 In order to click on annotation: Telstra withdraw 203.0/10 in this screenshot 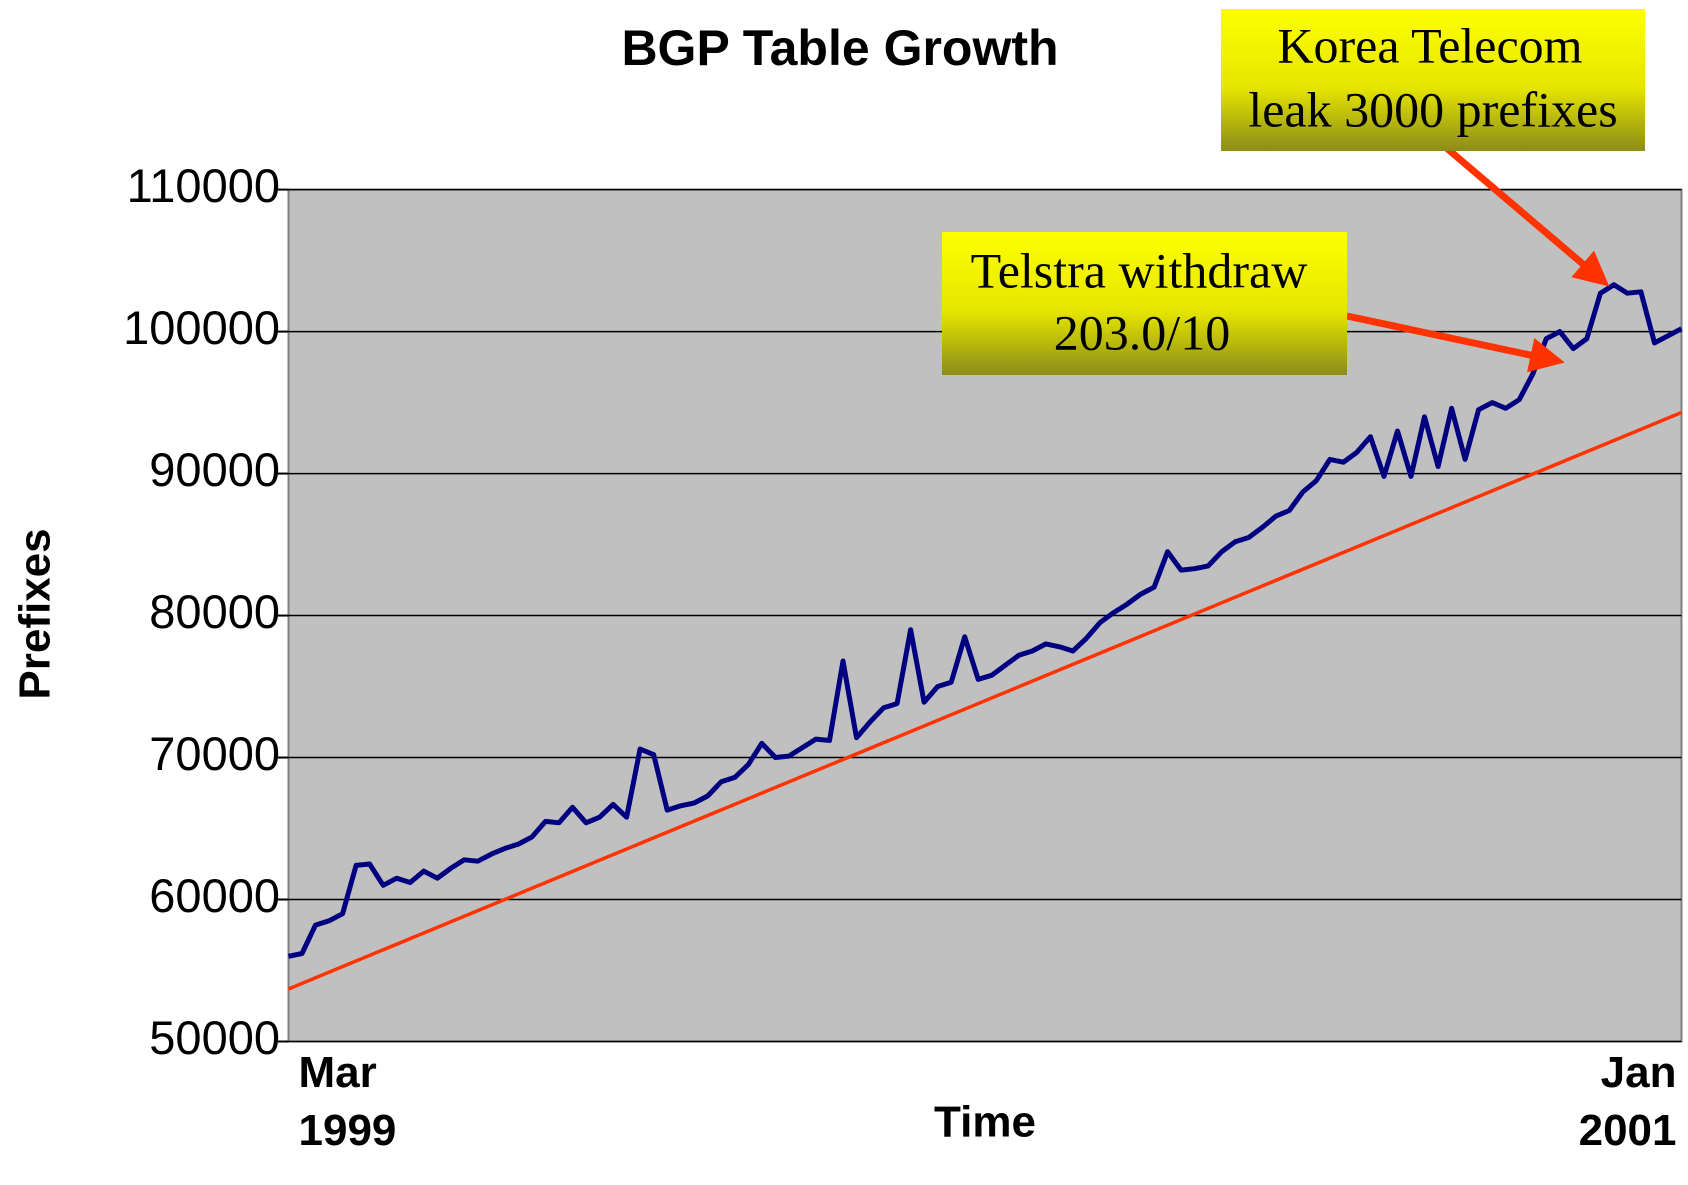, I will do `click(1144, 303)`.